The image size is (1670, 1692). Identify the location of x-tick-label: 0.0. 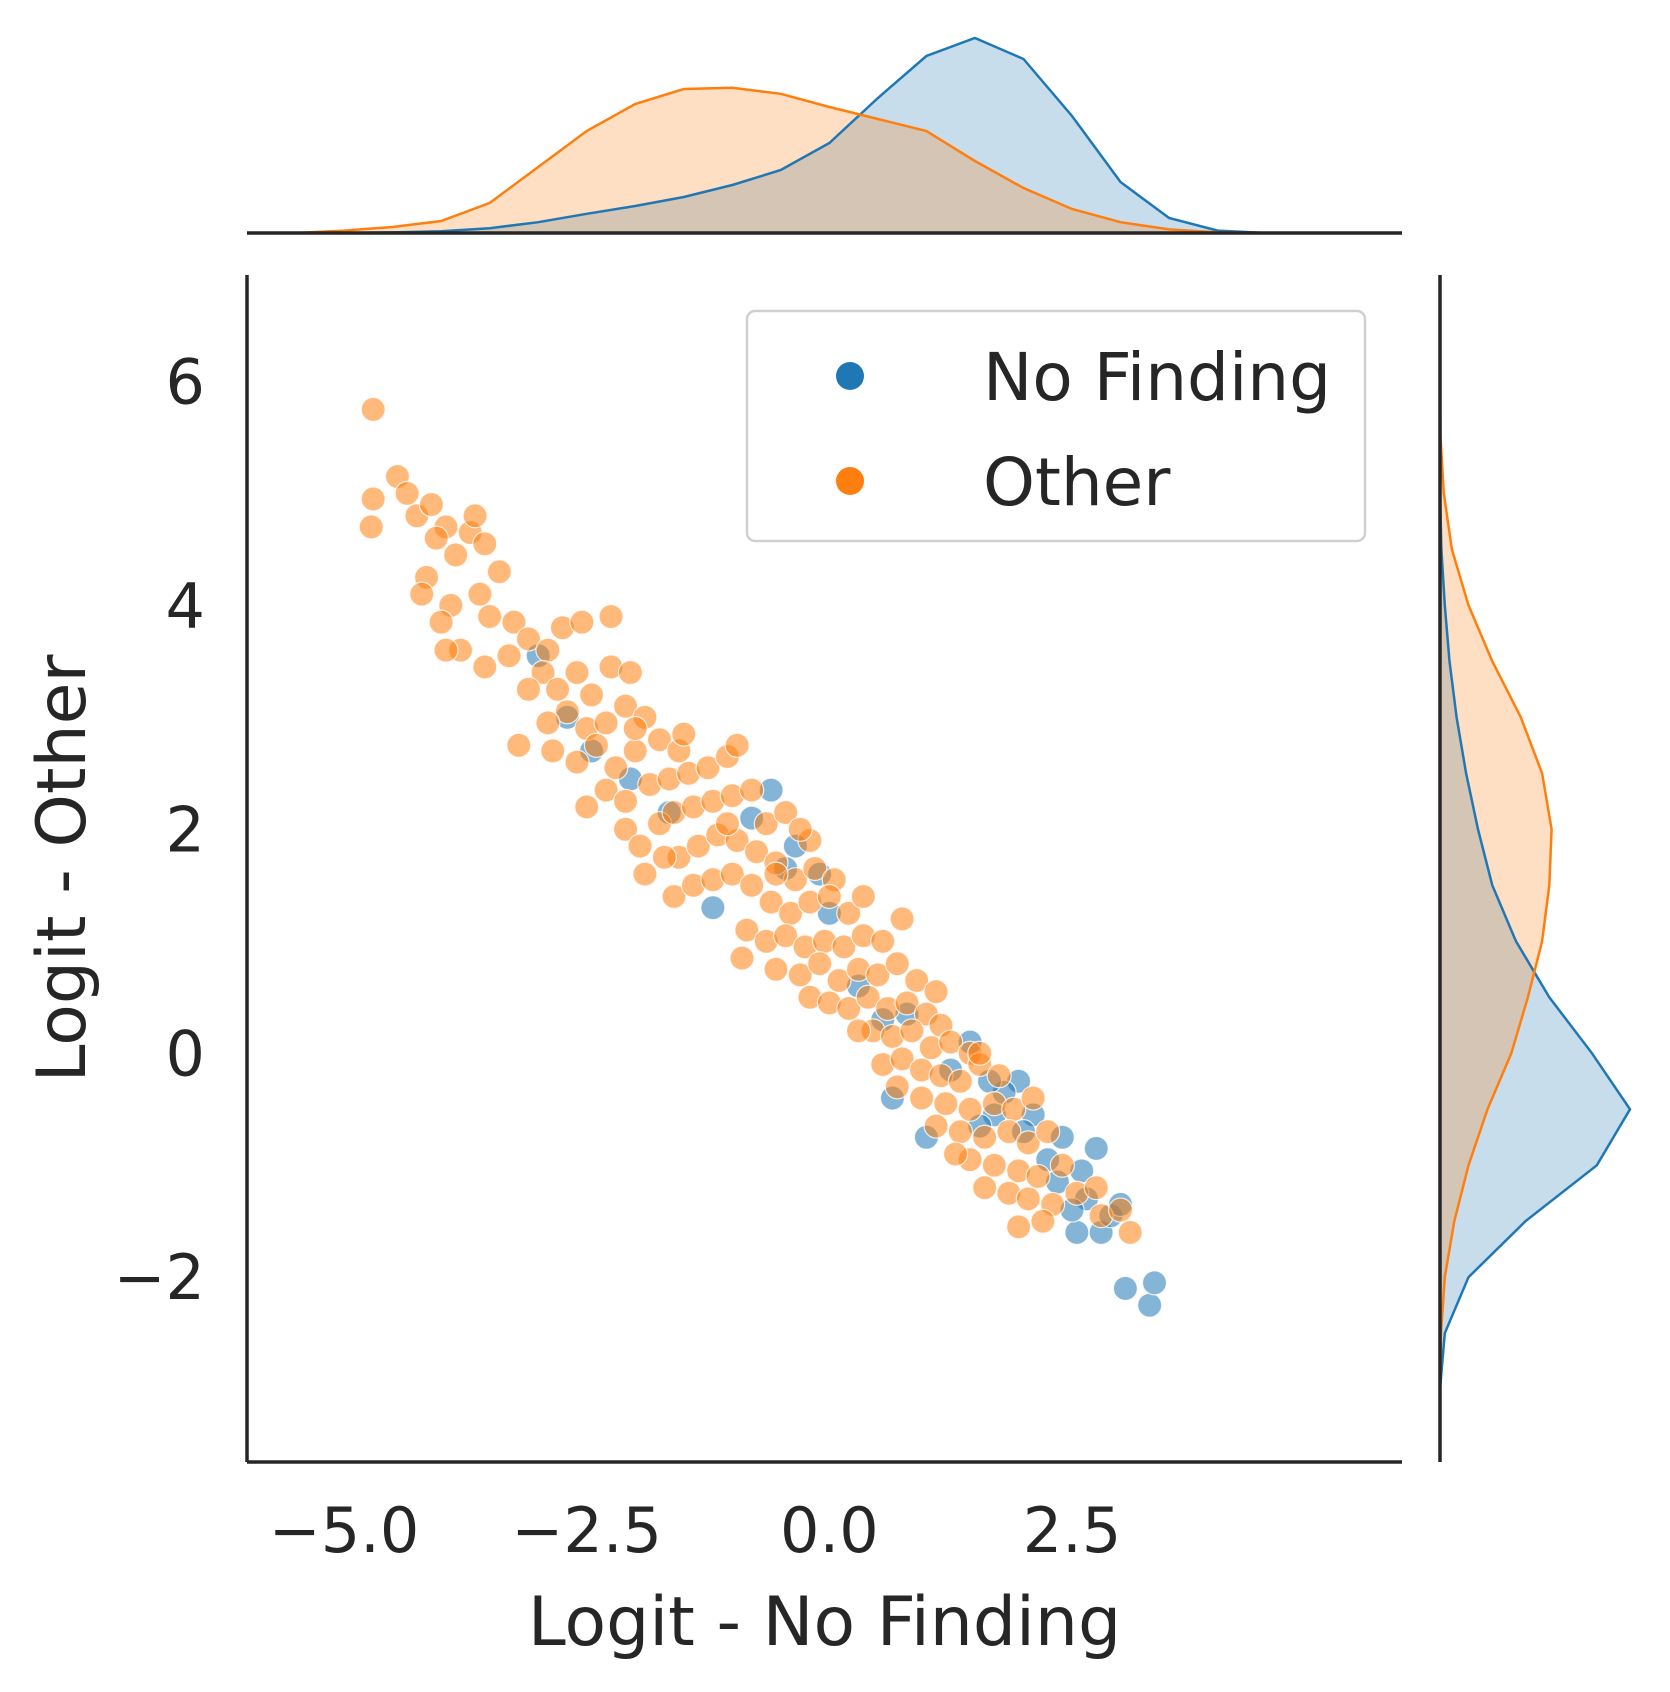
(829, 1530).